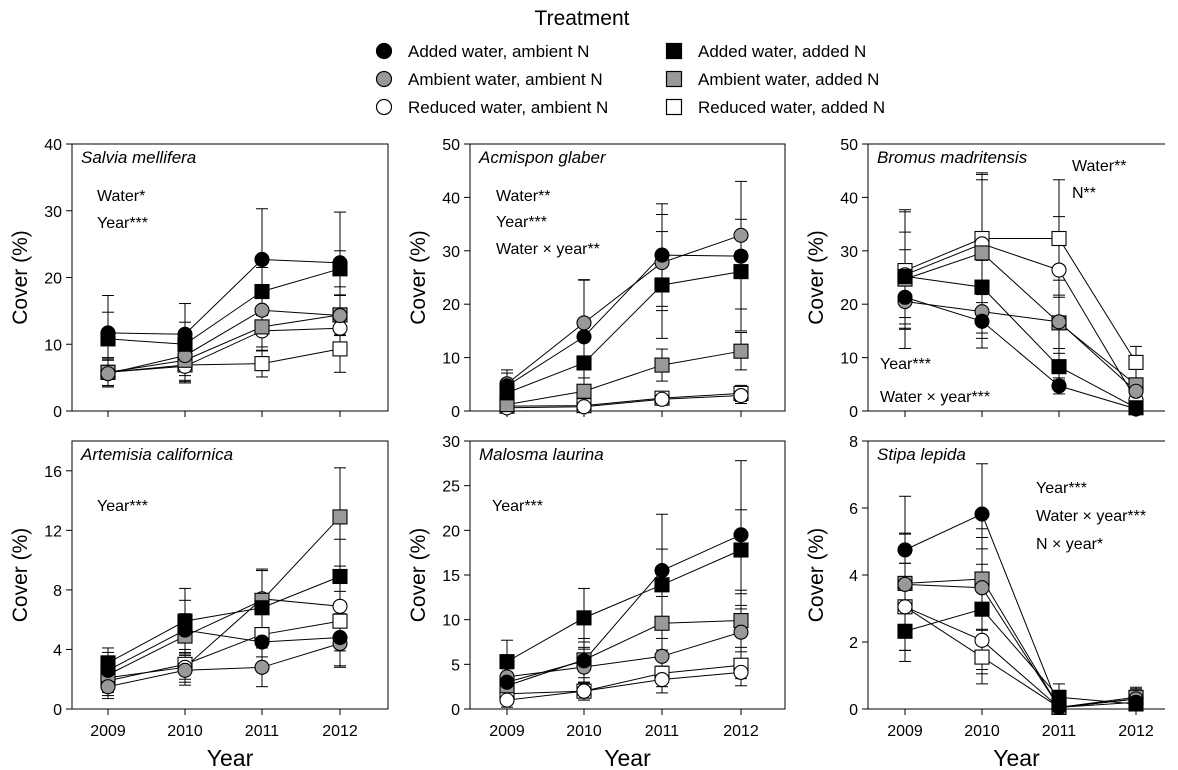  Describe the element at coordinates (921, 454) in the screenshot. I see `panel-title: Stipa lepida` at that location.